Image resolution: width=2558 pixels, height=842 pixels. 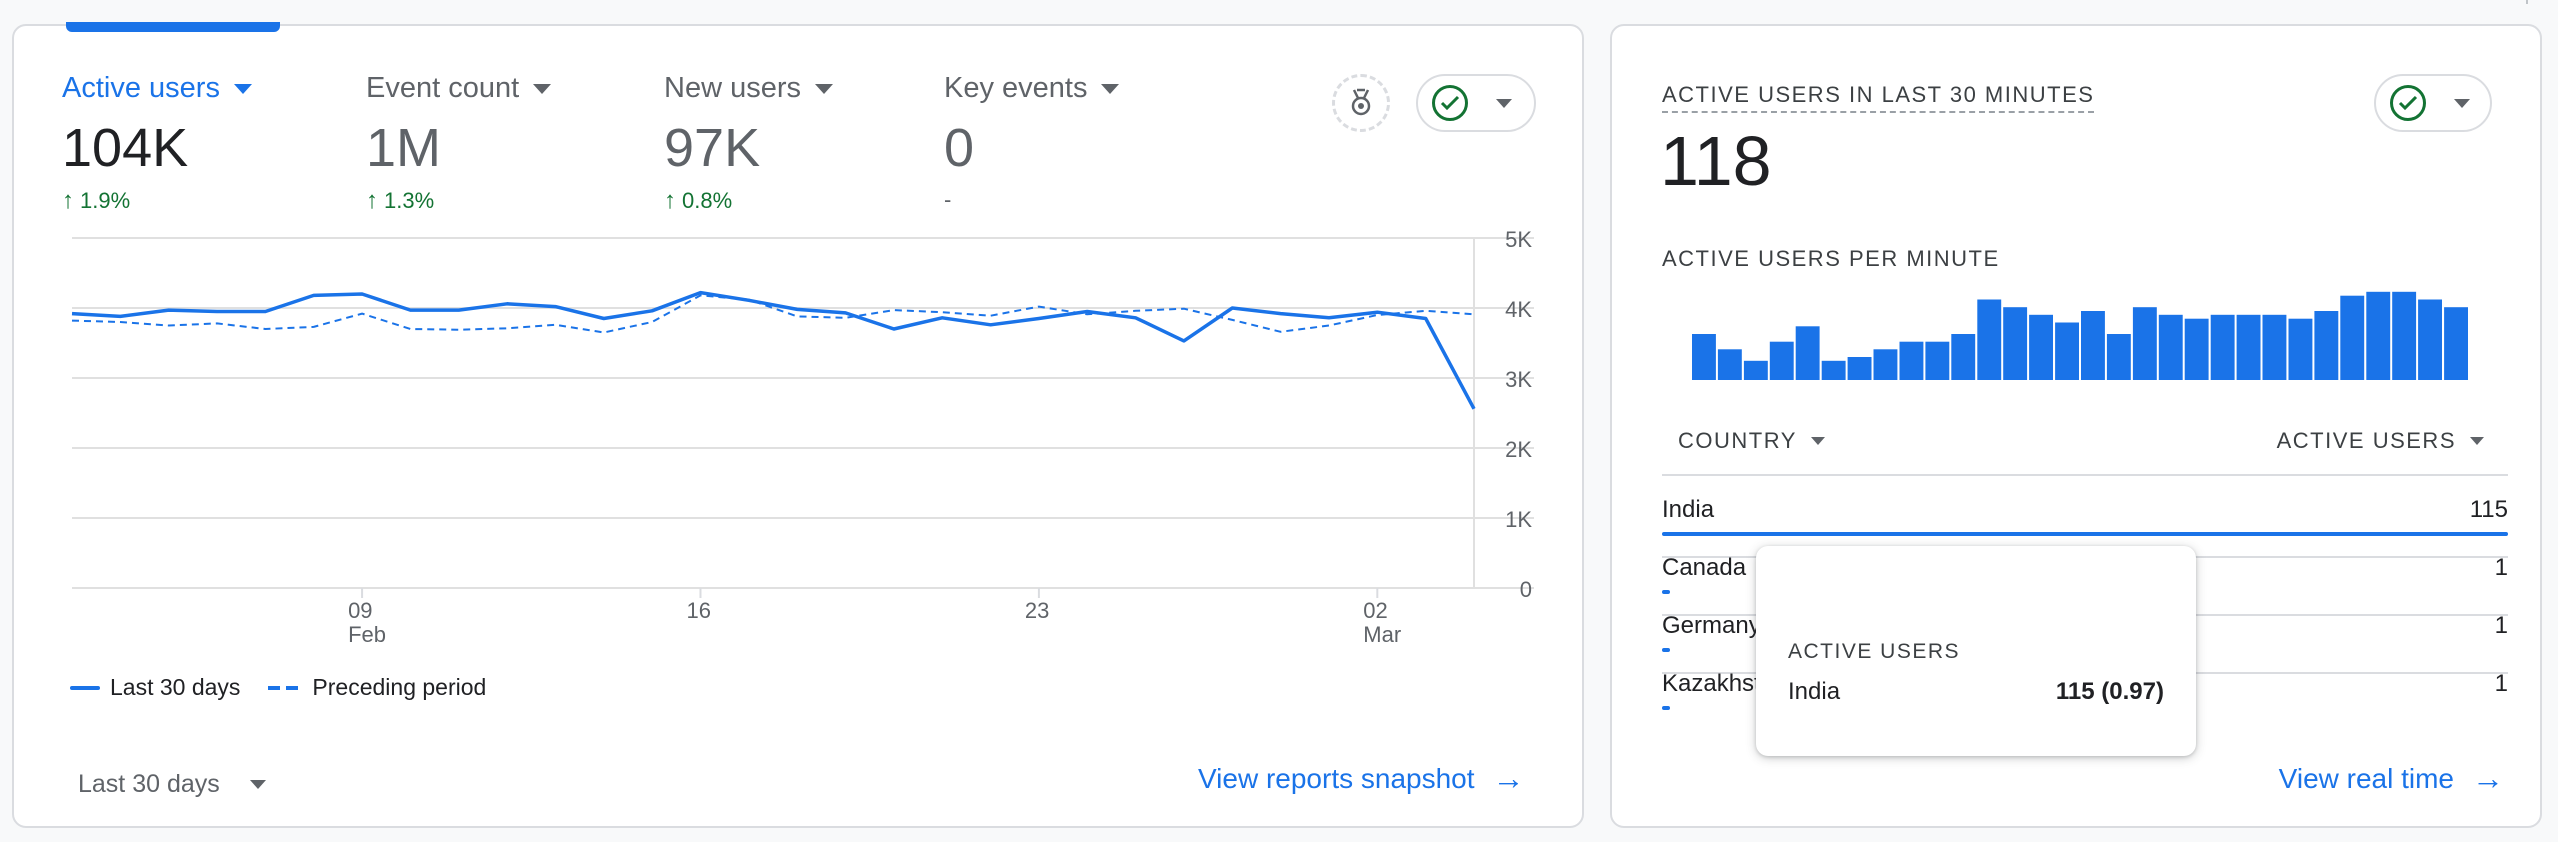 I want to click on realtime-value: 118, so click(x=1716, y=161).